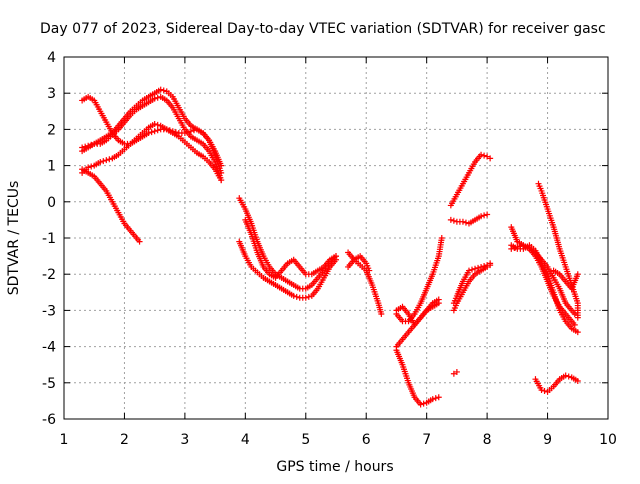 This screenshot has height=484, width=640. What do you see at coordinates (49, 275) in the screenshot?
I see `y-tick-label: -2` at bounding box center [49, 275].